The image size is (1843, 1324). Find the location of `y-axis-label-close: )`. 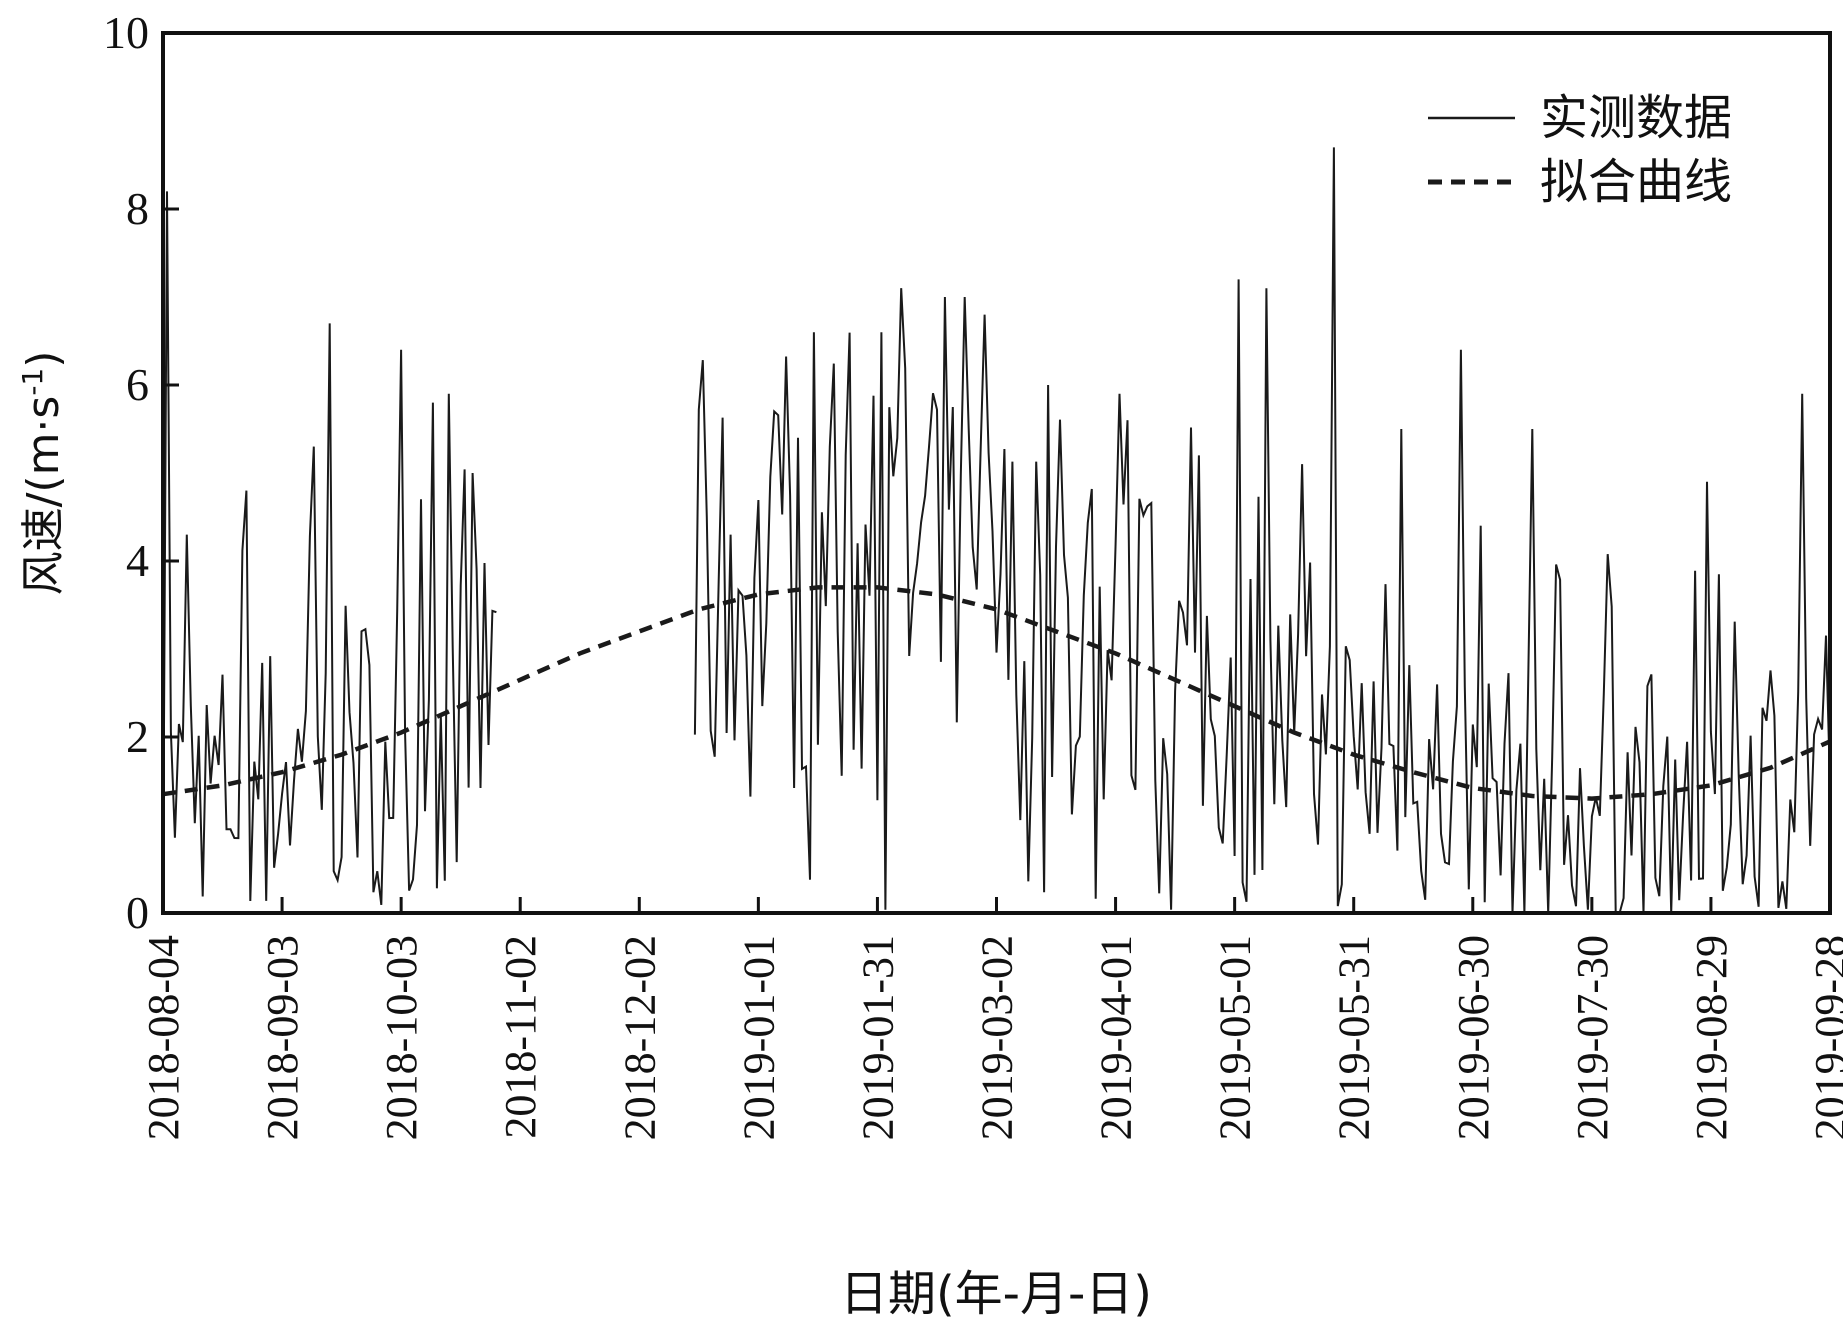

y-axis-label-close: ) is located at coordinates (43, 359).